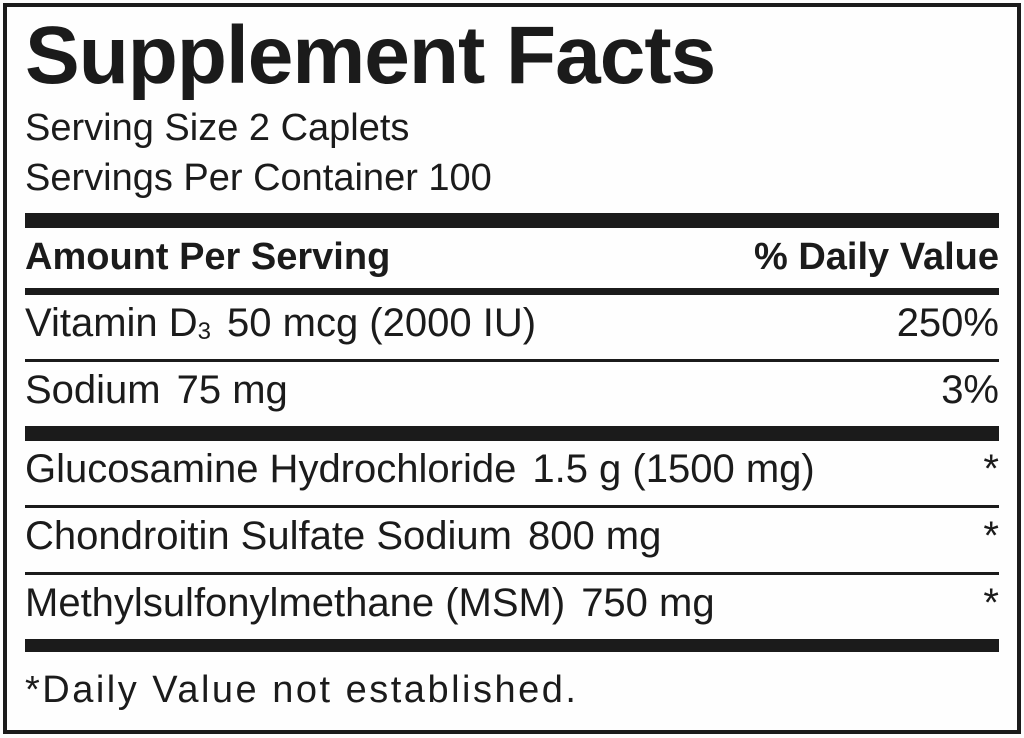 The height and width of the screenshot is (738, 1024). Describe the element at coordinates (370, 55) in the screenshot. I see `supplement-facts-title: Supplement Facts` at that location.